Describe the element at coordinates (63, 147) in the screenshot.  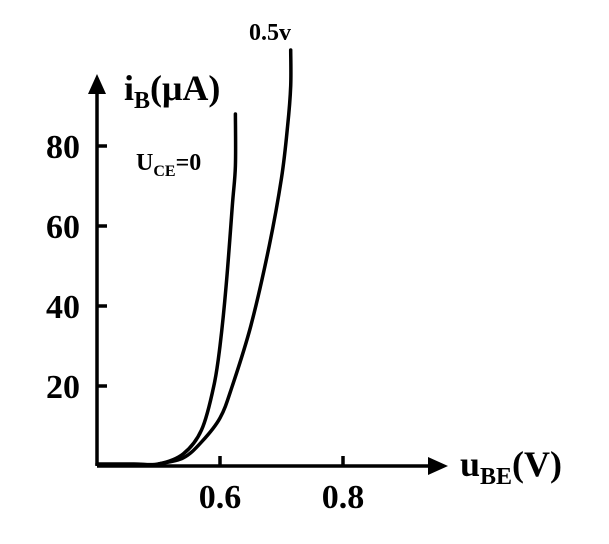
I see `y-tick-label: 80` at that location.